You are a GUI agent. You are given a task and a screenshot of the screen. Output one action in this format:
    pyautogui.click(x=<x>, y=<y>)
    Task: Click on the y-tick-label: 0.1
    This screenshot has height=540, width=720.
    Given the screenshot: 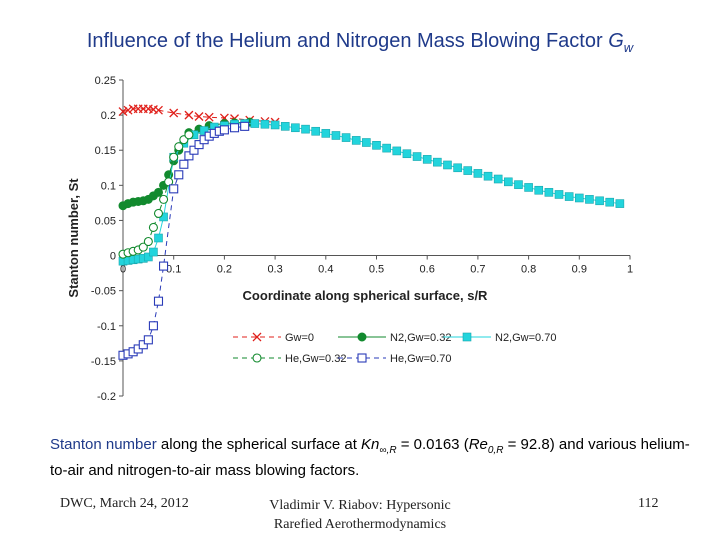 What is the action you would take?
    pyautogui.click(x=108, y=186)
    